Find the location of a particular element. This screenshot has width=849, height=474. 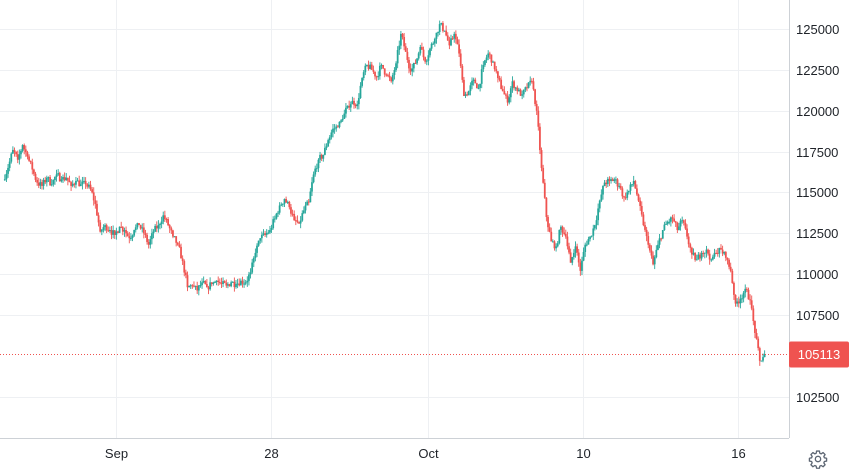

last-price-label: 105113 is located at coordinates (819, 354).